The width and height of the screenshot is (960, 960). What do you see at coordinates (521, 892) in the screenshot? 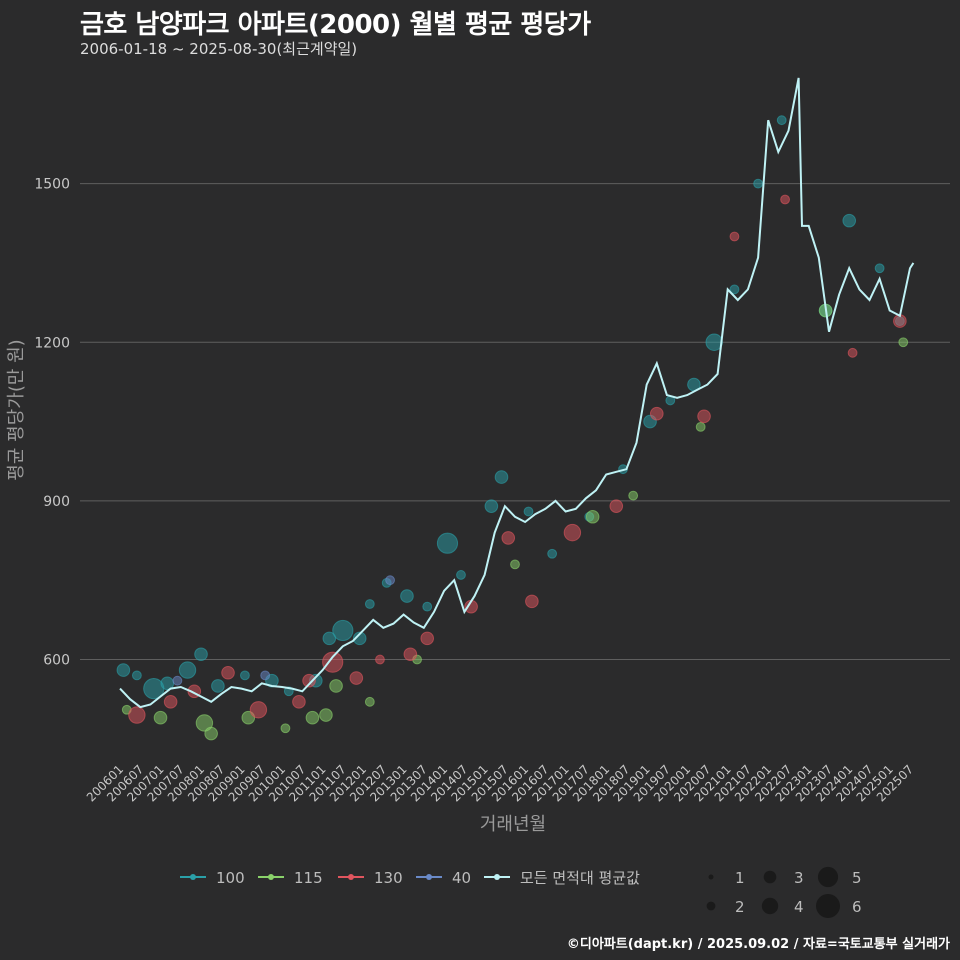
I see `legend: 100 115 130 40 모든 면적대 평균값 1 2 3 4 5 6` at bounding box center [521, 892].